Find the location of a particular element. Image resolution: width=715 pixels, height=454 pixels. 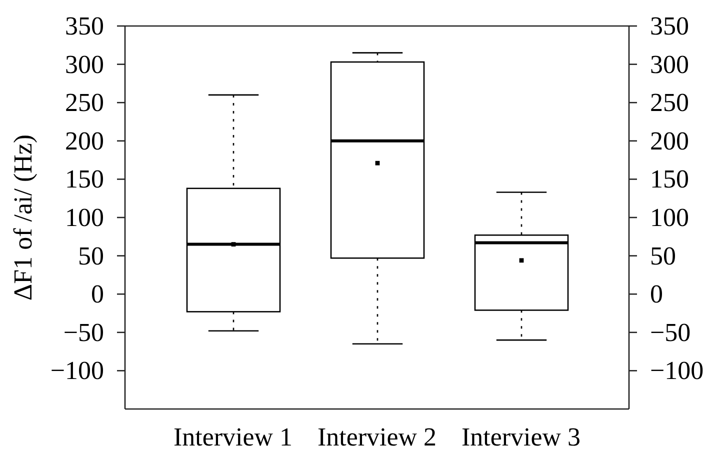

y-tick-label: −50 is located at coordinates (83, 332).